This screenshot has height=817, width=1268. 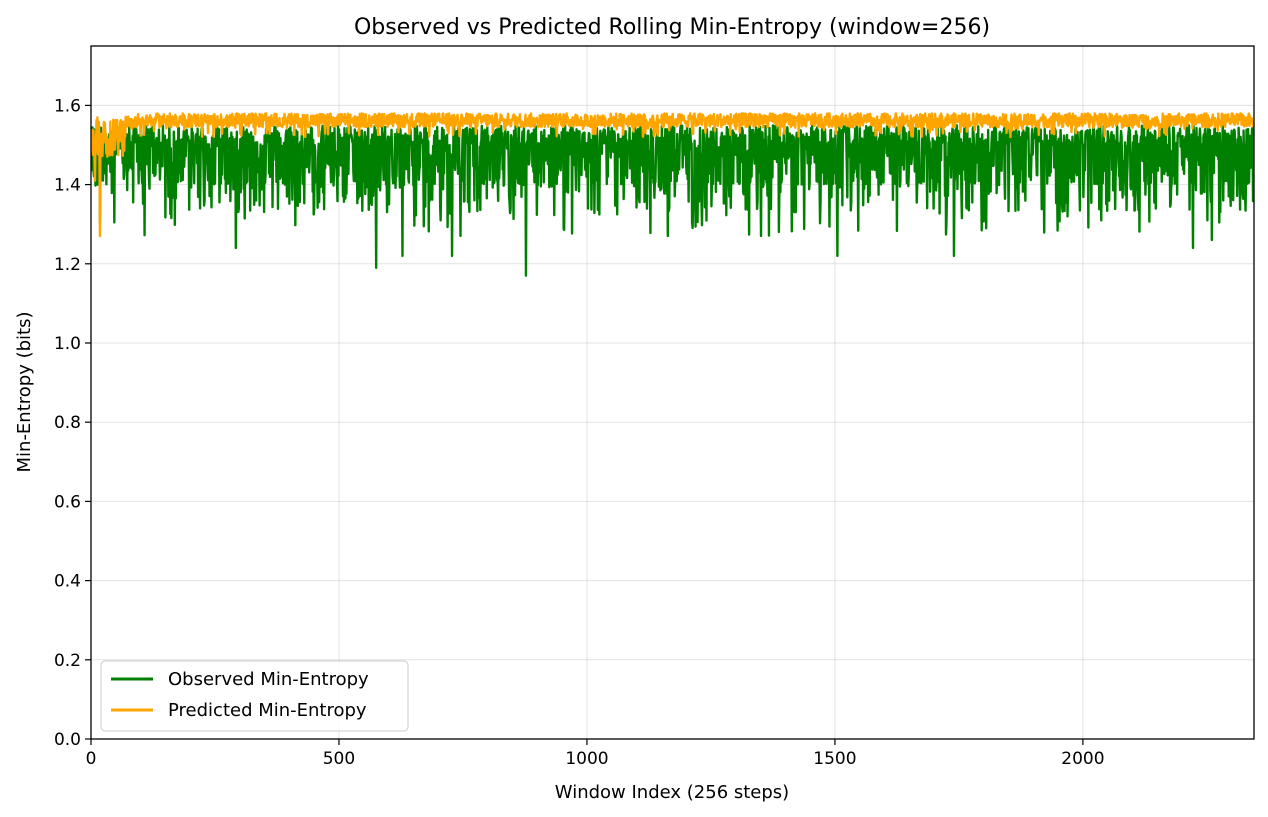 What do you see at coordinates (268, 679) in the screenshot?
I see `legend-label-observed: Observed Min-Entropy` at bounding box center [268, 679].